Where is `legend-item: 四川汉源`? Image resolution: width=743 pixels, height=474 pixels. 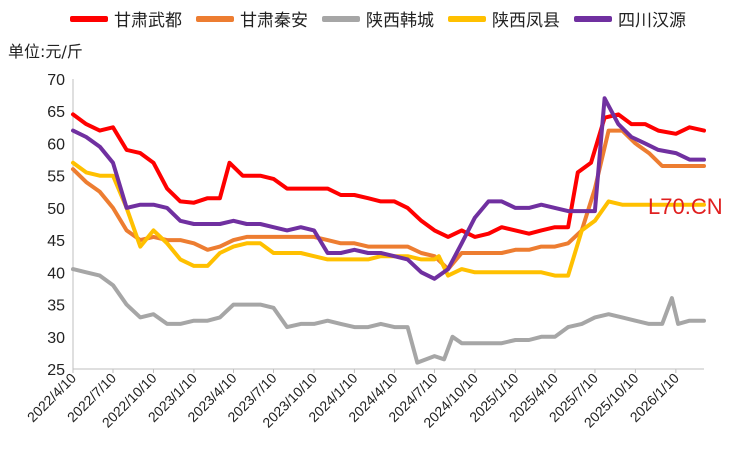 legend-item: 四川汉源 is located at coordinates (630, 18).